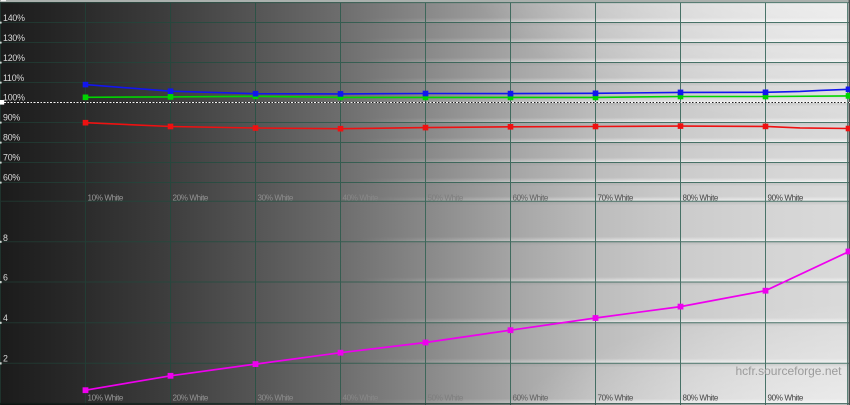 This screenshot has height=405, width=850. Describe the element at coordinates (13, 78) in the screenshot. I see `svg-text: 110%` at that location.